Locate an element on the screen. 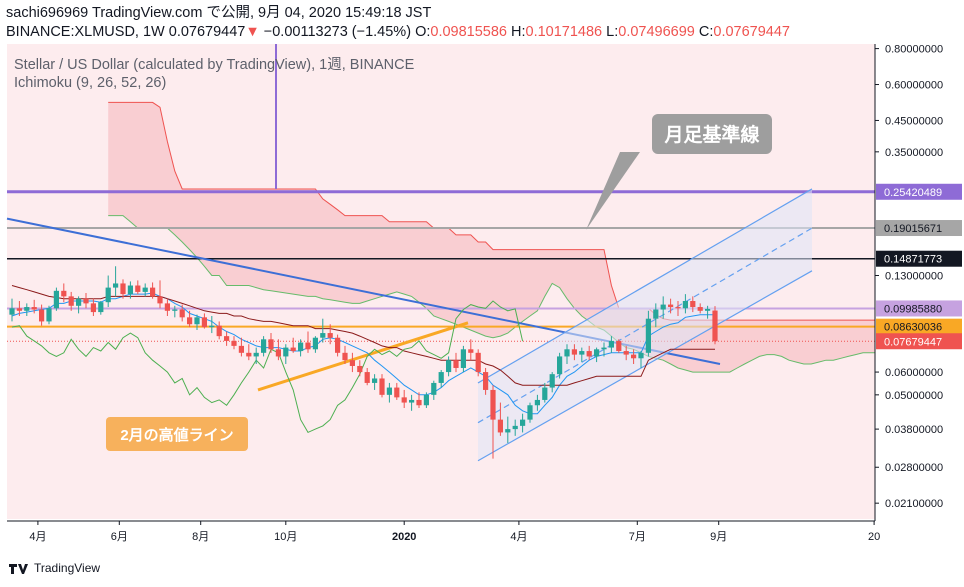 The image size is (964, 587). channel-upper is located at coordinates (645, 286).